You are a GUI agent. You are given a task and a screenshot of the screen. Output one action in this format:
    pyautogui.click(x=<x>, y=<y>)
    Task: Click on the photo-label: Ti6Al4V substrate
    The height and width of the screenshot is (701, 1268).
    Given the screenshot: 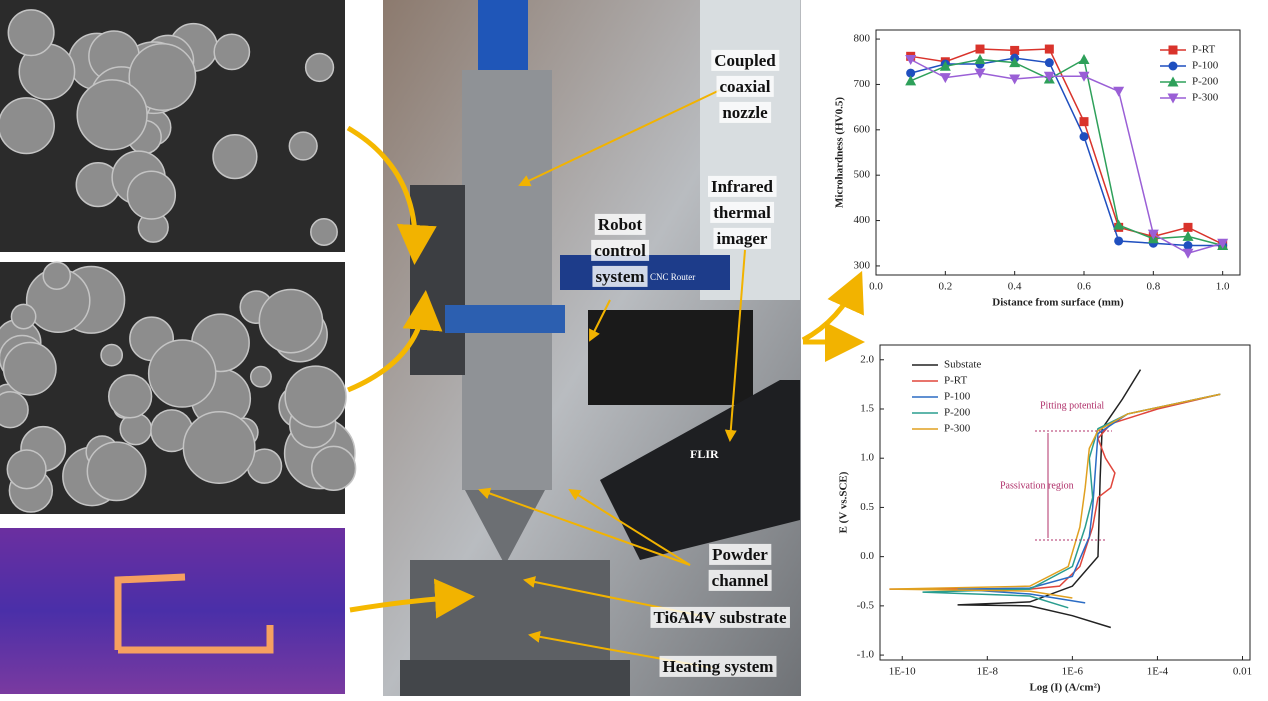 What is the action you would take?
    pyautogui.click(x=719, y=617)
    